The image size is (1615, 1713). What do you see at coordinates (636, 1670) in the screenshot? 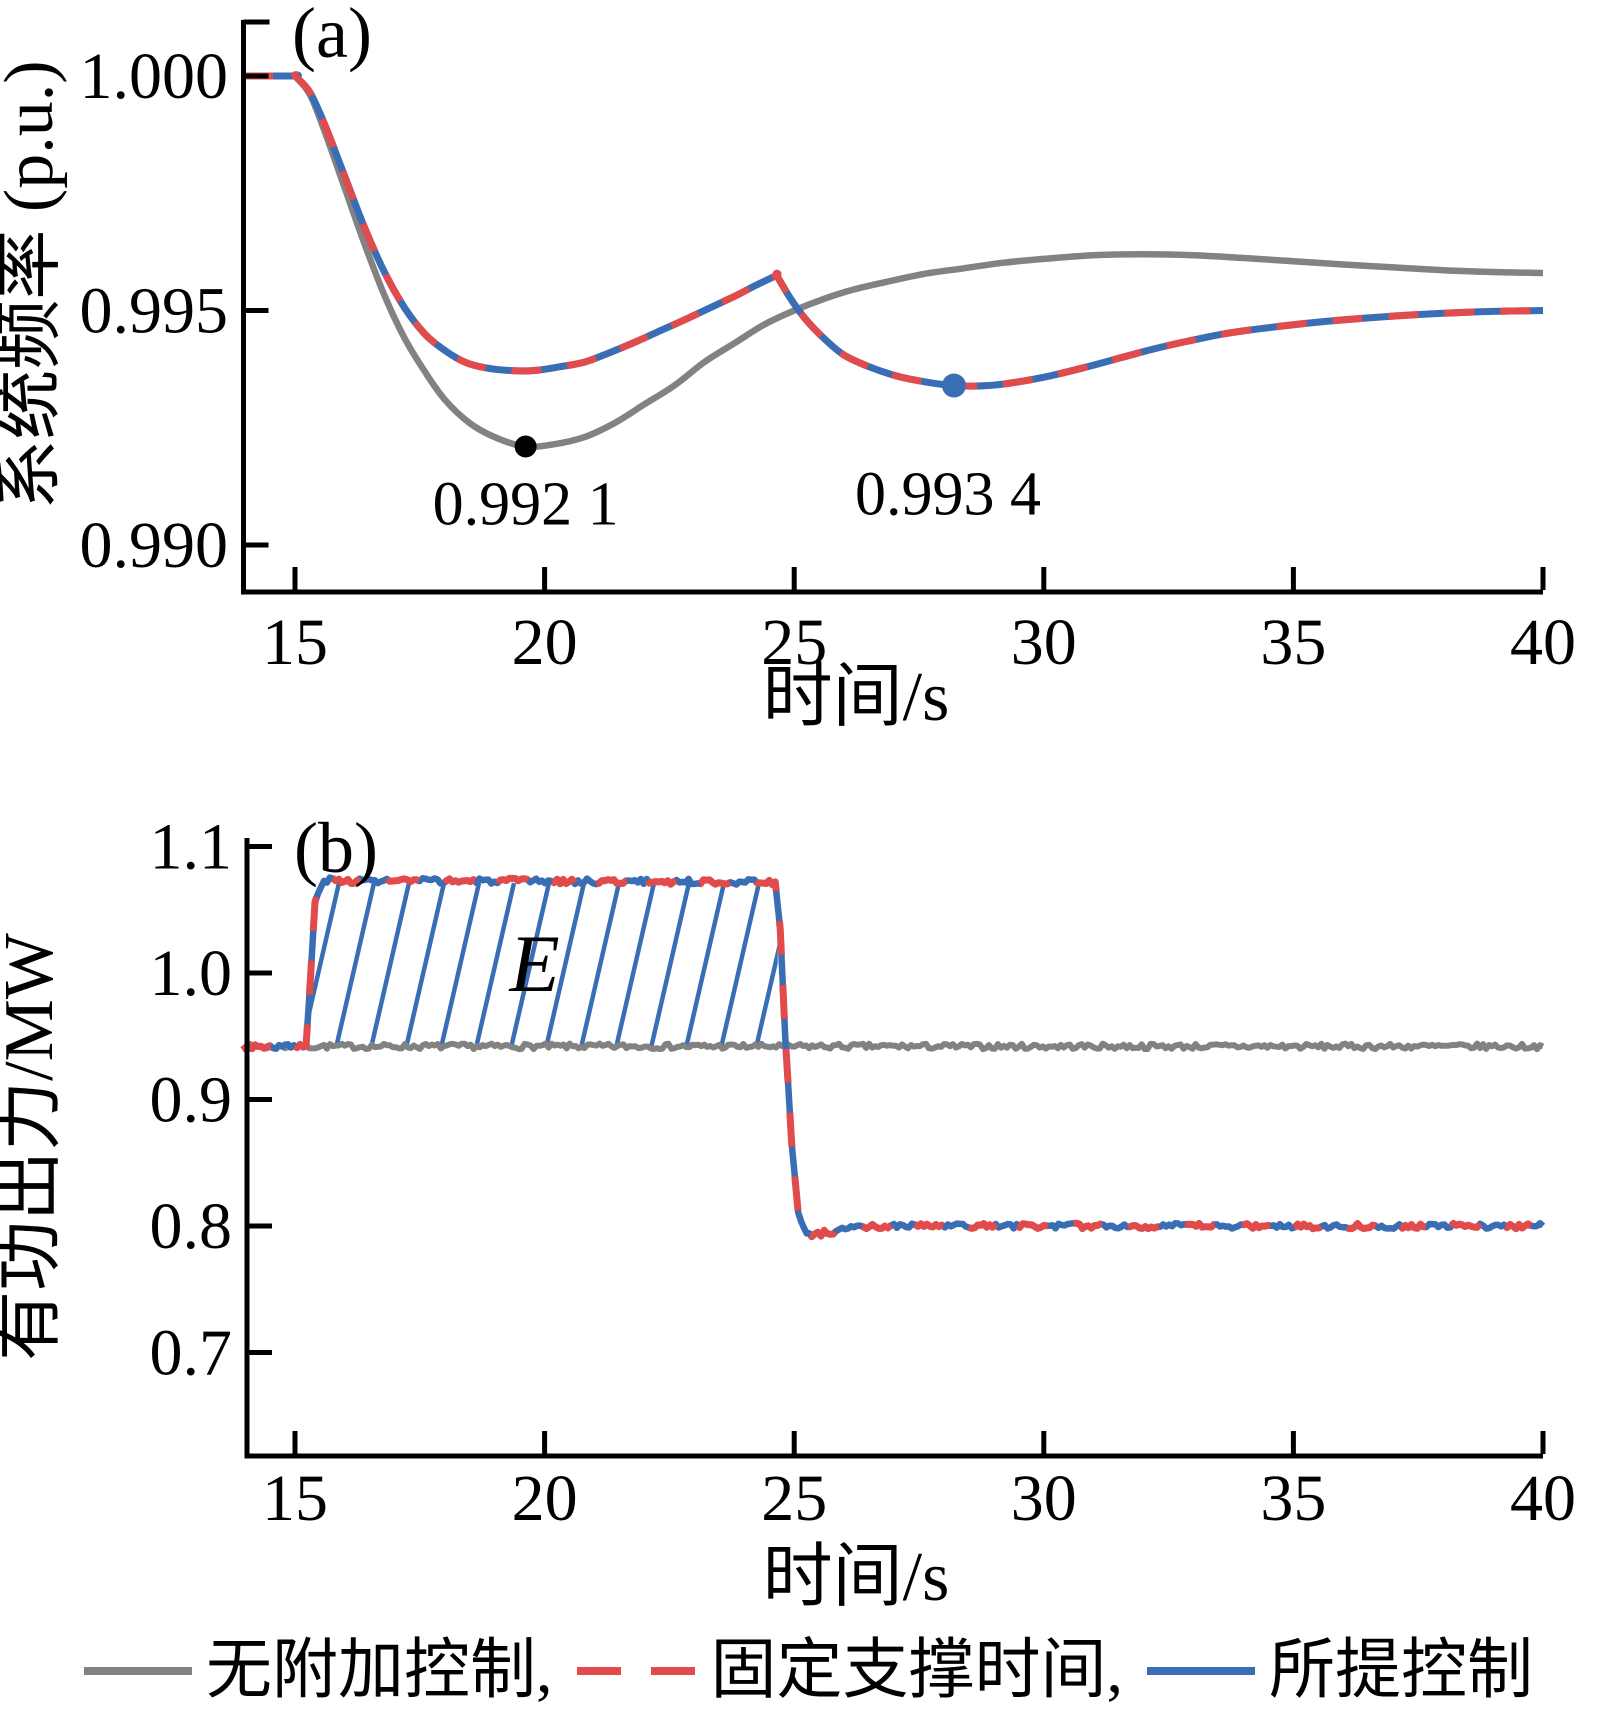
I see `red-dashed-line-icon` at bounding box center [636, 1670].